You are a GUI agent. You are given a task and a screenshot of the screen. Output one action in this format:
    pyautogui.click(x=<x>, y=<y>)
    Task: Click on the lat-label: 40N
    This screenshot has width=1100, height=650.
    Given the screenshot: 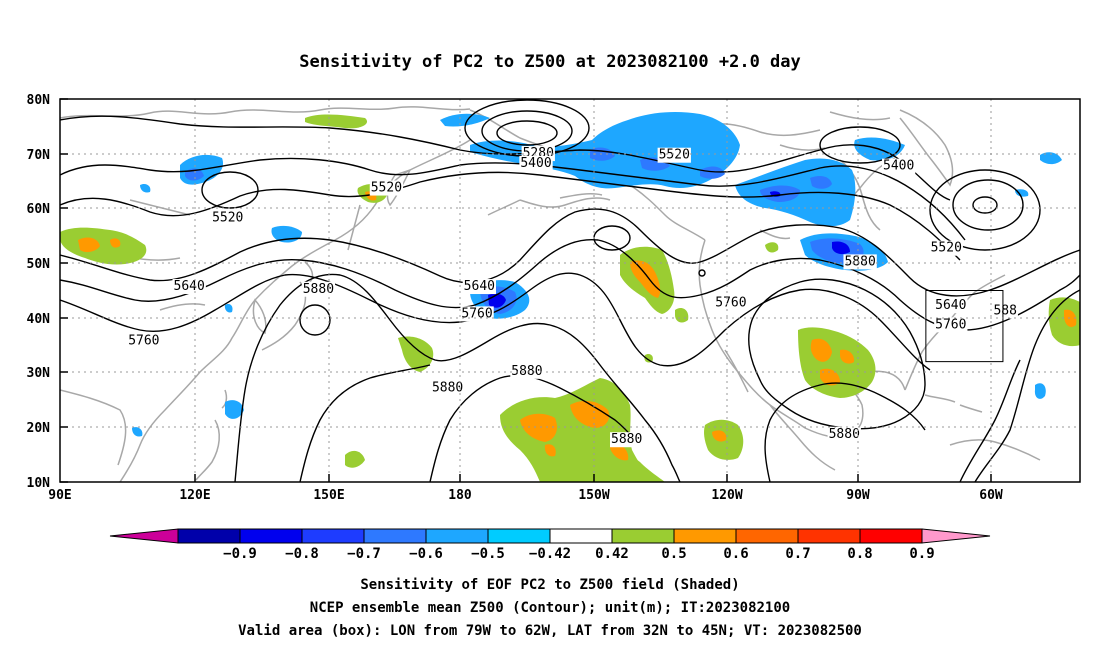 What is the action you would take?
    pyautogui.click(x=39, y=319)
    